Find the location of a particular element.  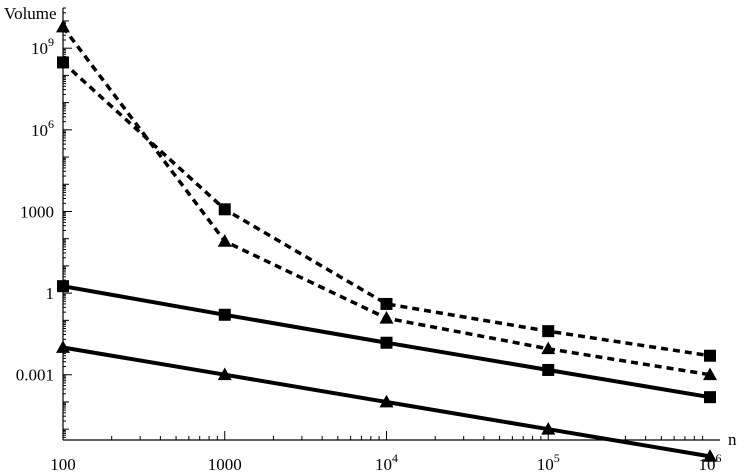

y-axis-label: Volume is located at coordinates (30, 13).